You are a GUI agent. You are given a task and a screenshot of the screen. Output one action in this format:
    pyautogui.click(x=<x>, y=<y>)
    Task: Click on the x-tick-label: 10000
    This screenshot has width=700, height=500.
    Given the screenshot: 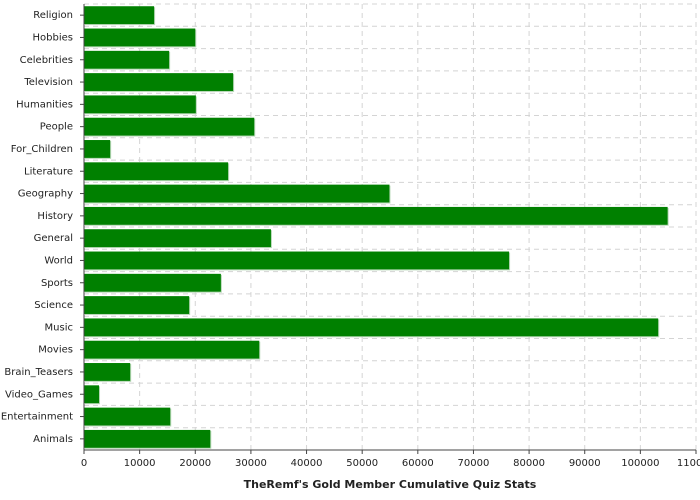 What is the action you would take?
    pyautogui.click(x=140, y=463)
    